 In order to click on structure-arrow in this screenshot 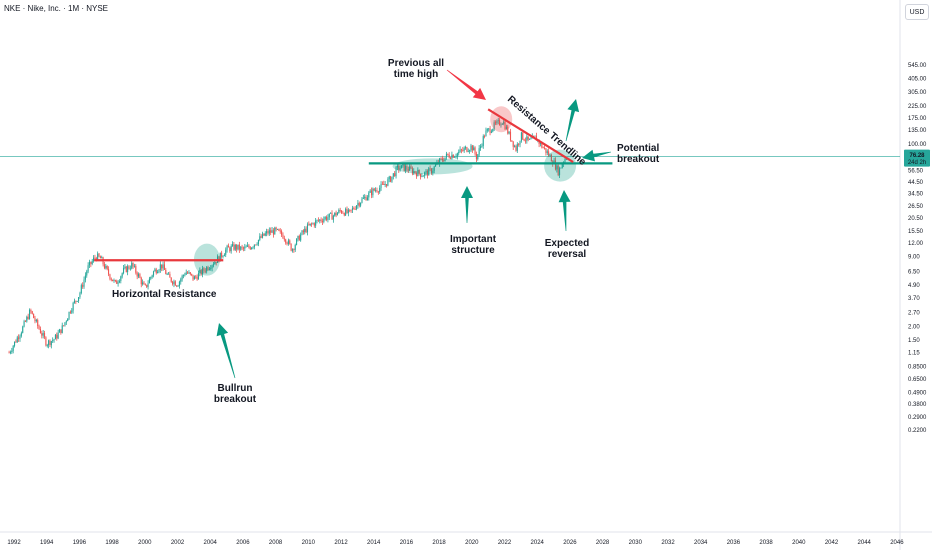, I will do `click(467, 204)`.